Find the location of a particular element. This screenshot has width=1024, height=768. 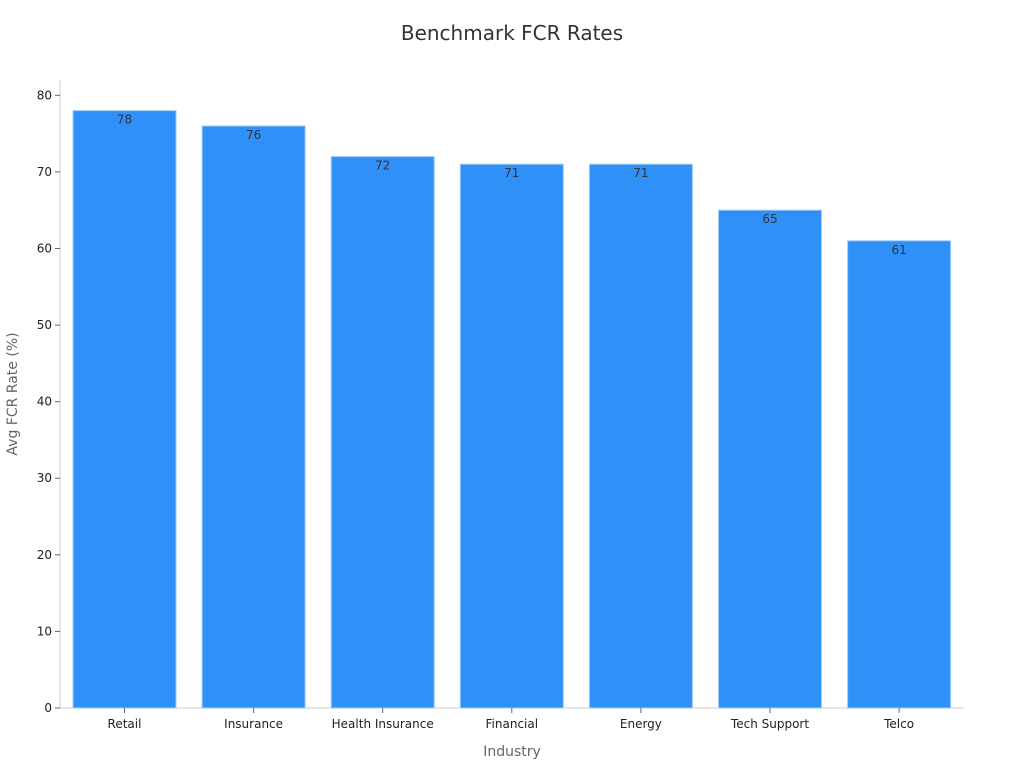

x-tick-label: Telco is located at coordinates (898, 724).